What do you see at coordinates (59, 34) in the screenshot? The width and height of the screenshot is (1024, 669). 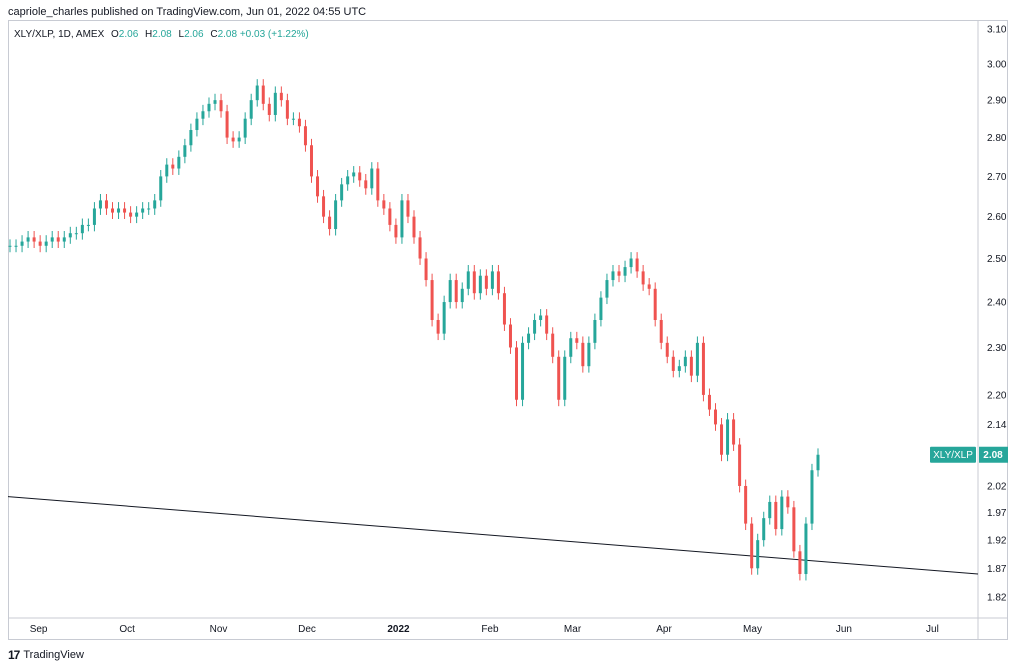 I see `legend-symbol: XLY/XLP, 1D, AMEX` at bounding box center [59, 34].